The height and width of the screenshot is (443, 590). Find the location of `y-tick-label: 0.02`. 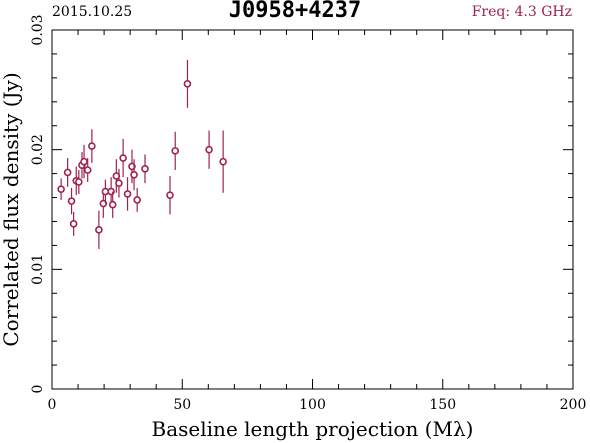

y-tick-label: 0.02 is located at coordinates (38, 149).